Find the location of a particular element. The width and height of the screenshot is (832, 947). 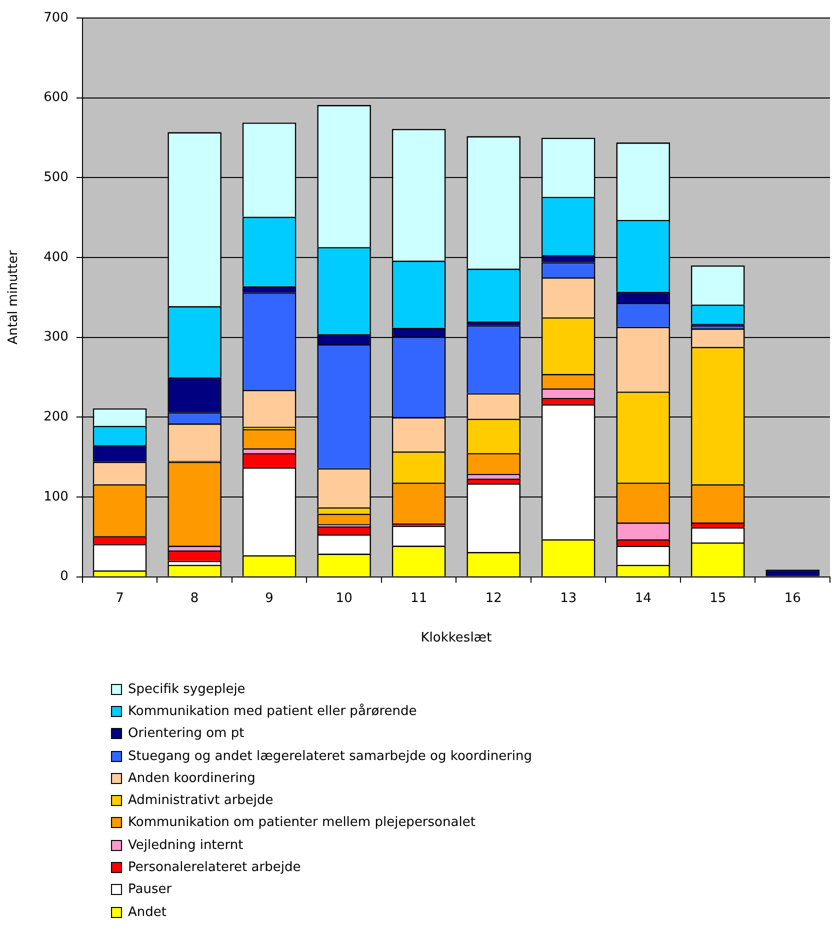

y-tick-label: 700 is located at coordinates (56, 18).